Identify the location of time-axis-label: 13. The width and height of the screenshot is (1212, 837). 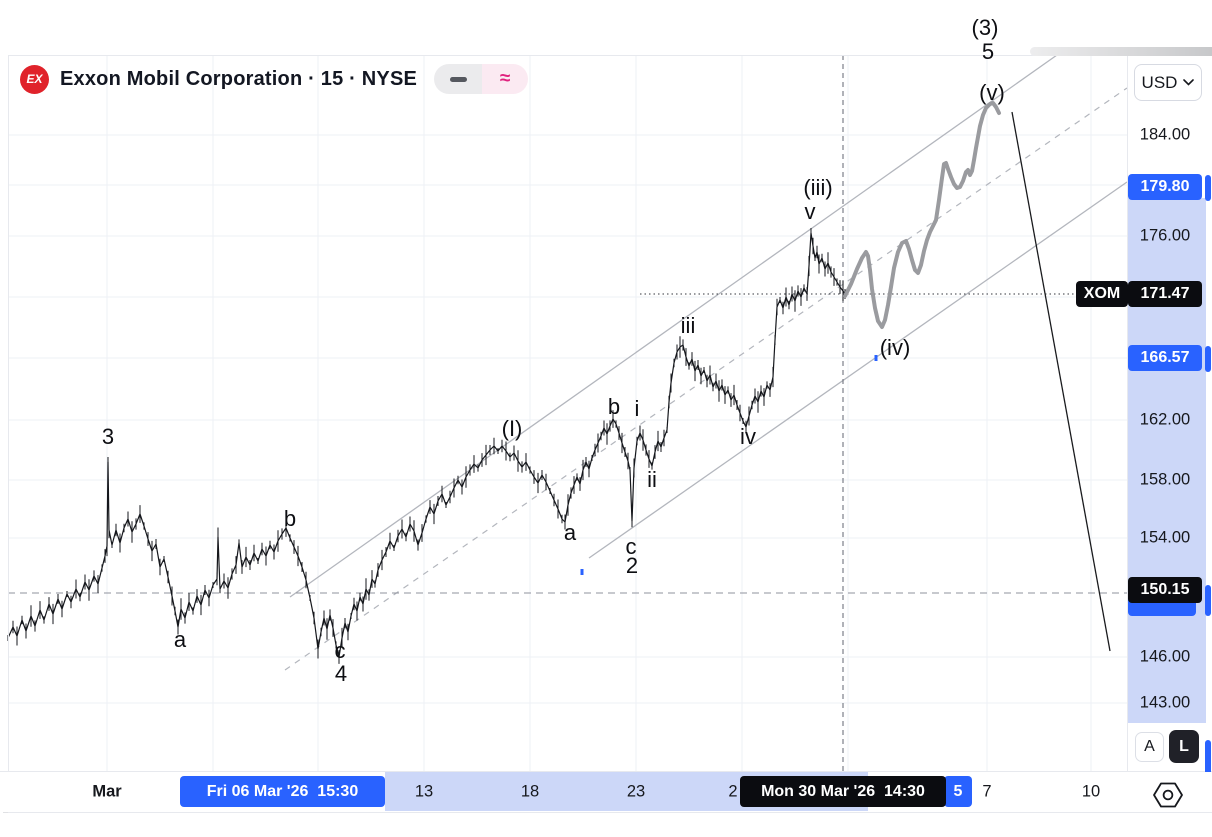
(424, 791).